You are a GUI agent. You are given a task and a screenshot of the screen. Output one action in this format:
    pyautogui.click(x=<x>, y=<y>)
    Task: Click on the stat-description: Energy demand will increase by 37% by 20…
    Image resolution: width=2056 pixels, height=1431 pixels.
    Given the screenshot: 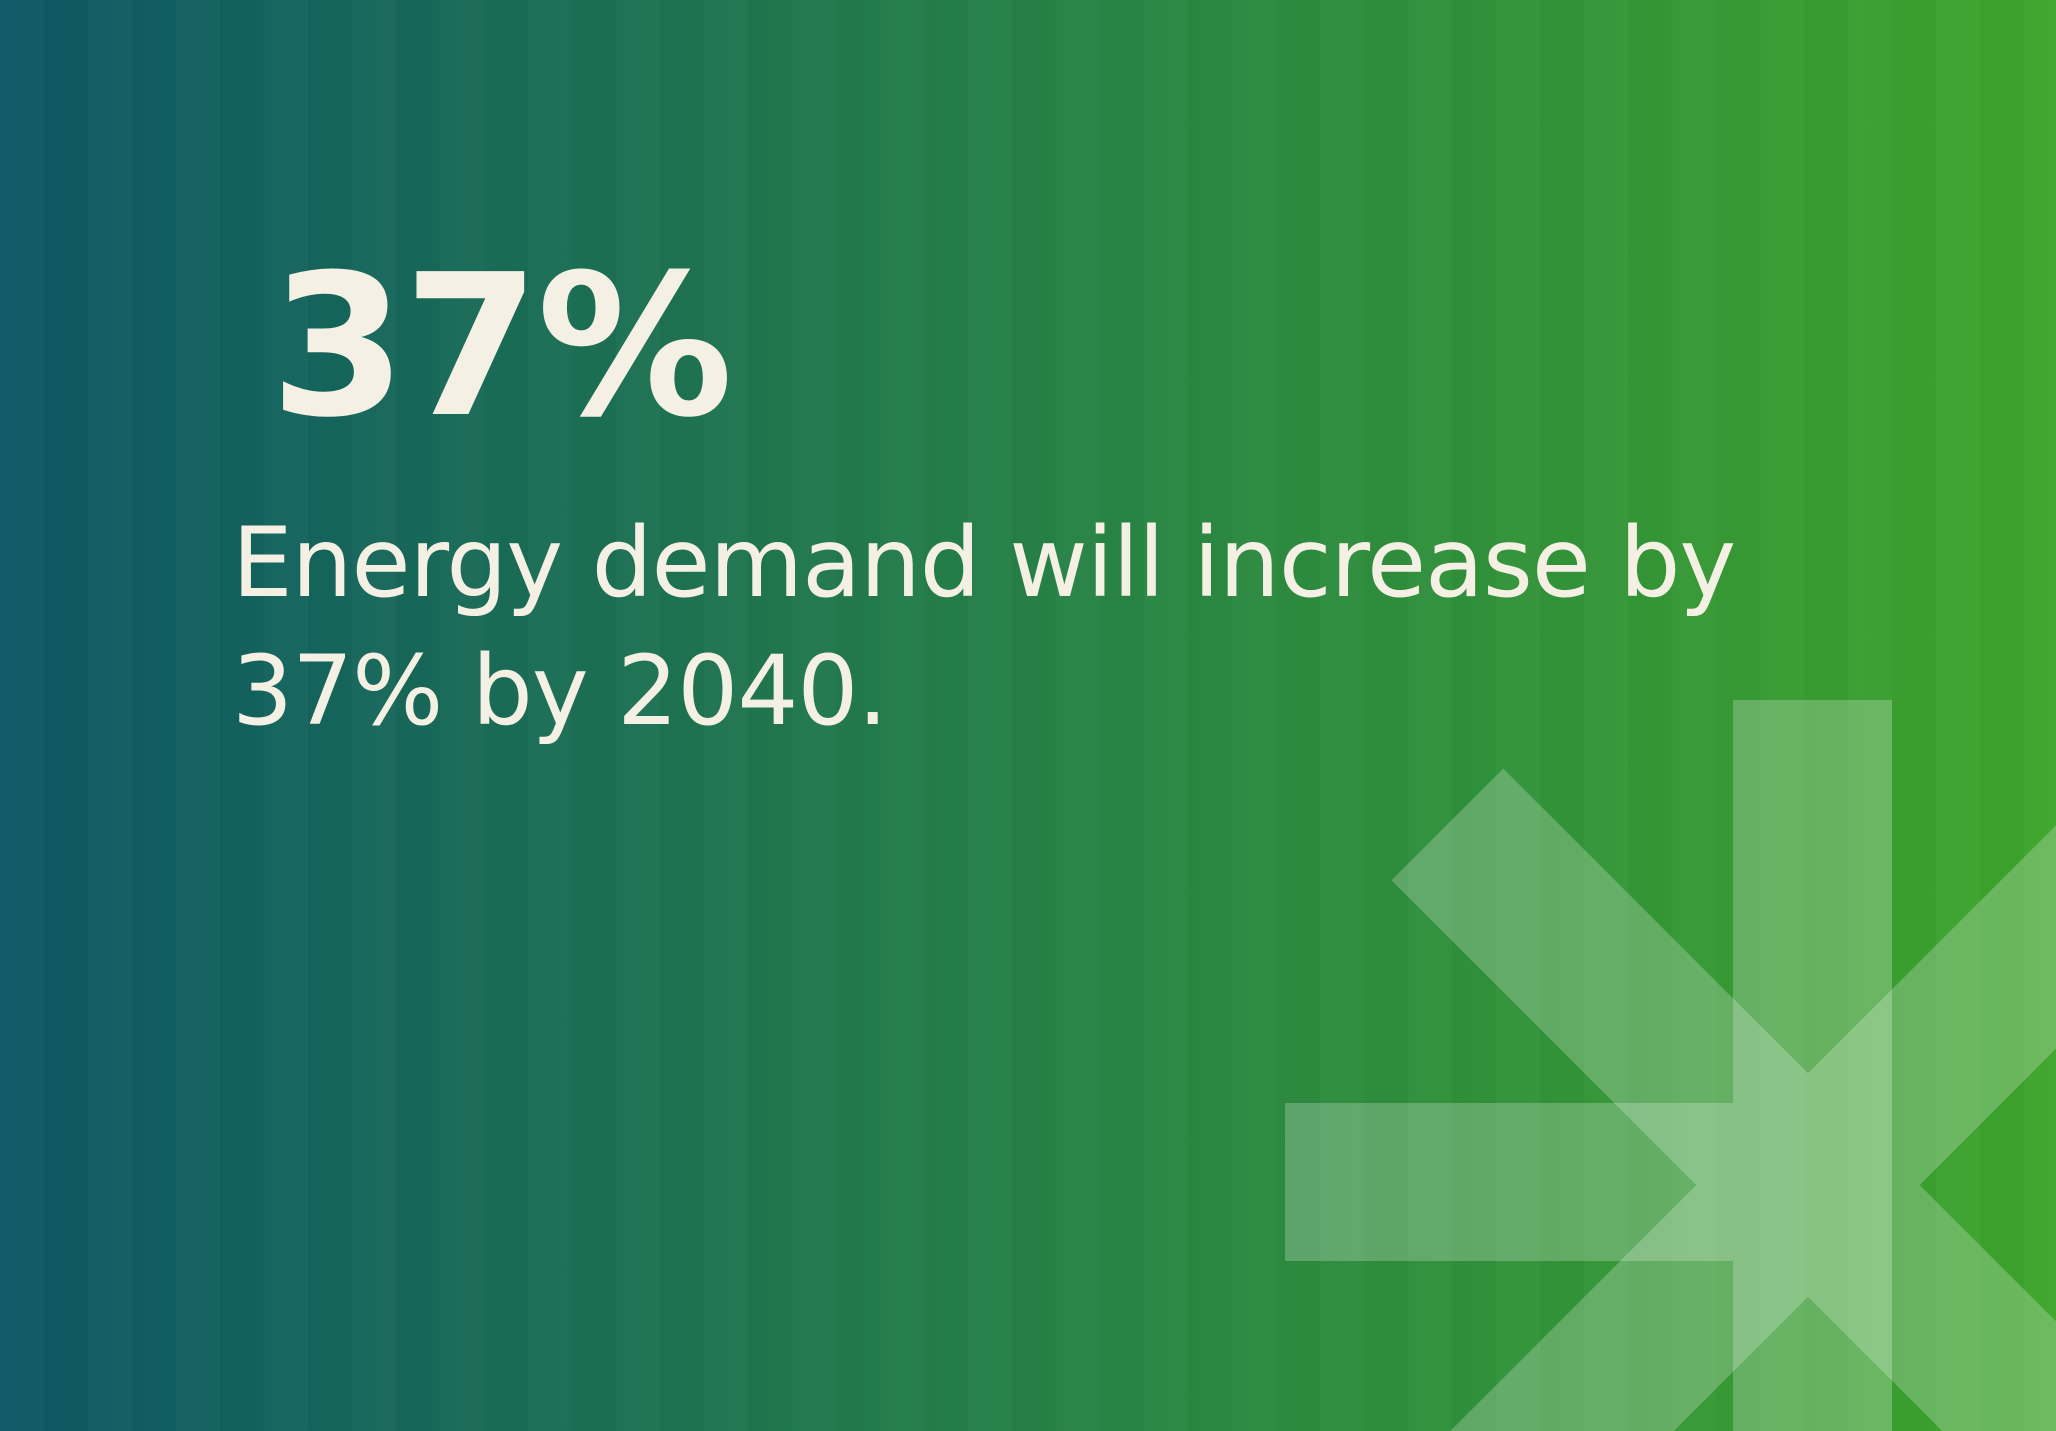 What is the action you would take?
    pyautogui.click(x=984, y=627)
    